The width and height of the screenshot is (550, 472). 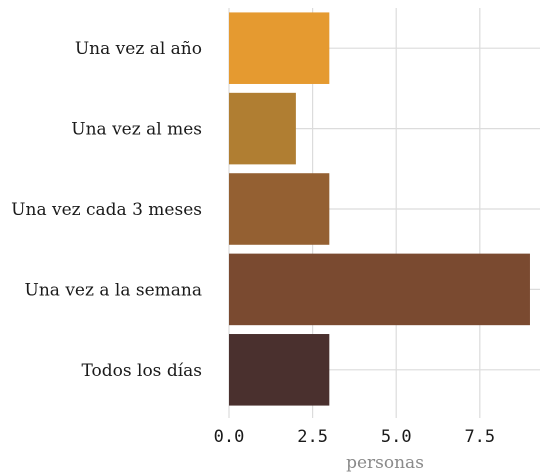 What do you see at coordinates (385, 462) in the screenshot?
I see `x-axis-title: personas` at bounding box center [385, 462].